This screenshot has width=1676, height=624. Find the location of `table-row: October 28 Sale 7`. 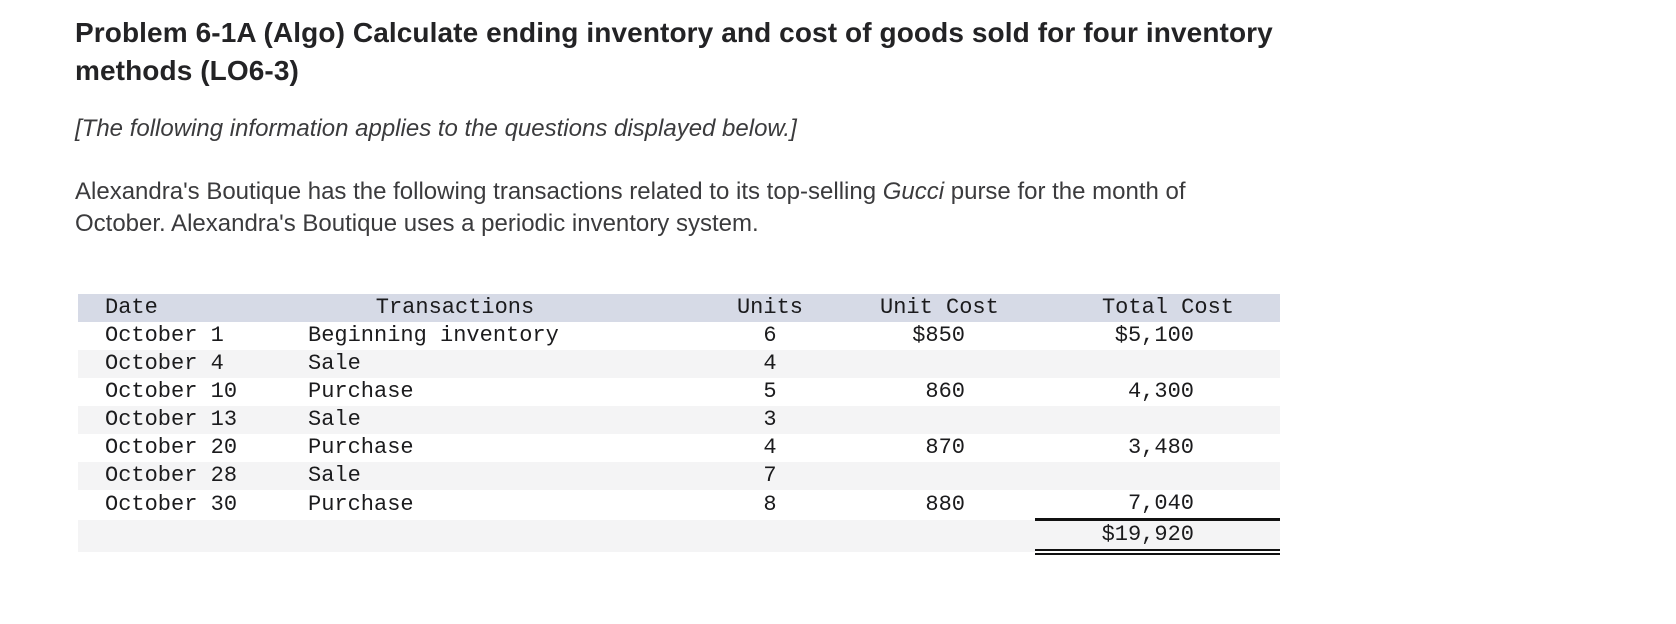

table-row: October 28 Sale 7 is located at coordinates (679, 476).